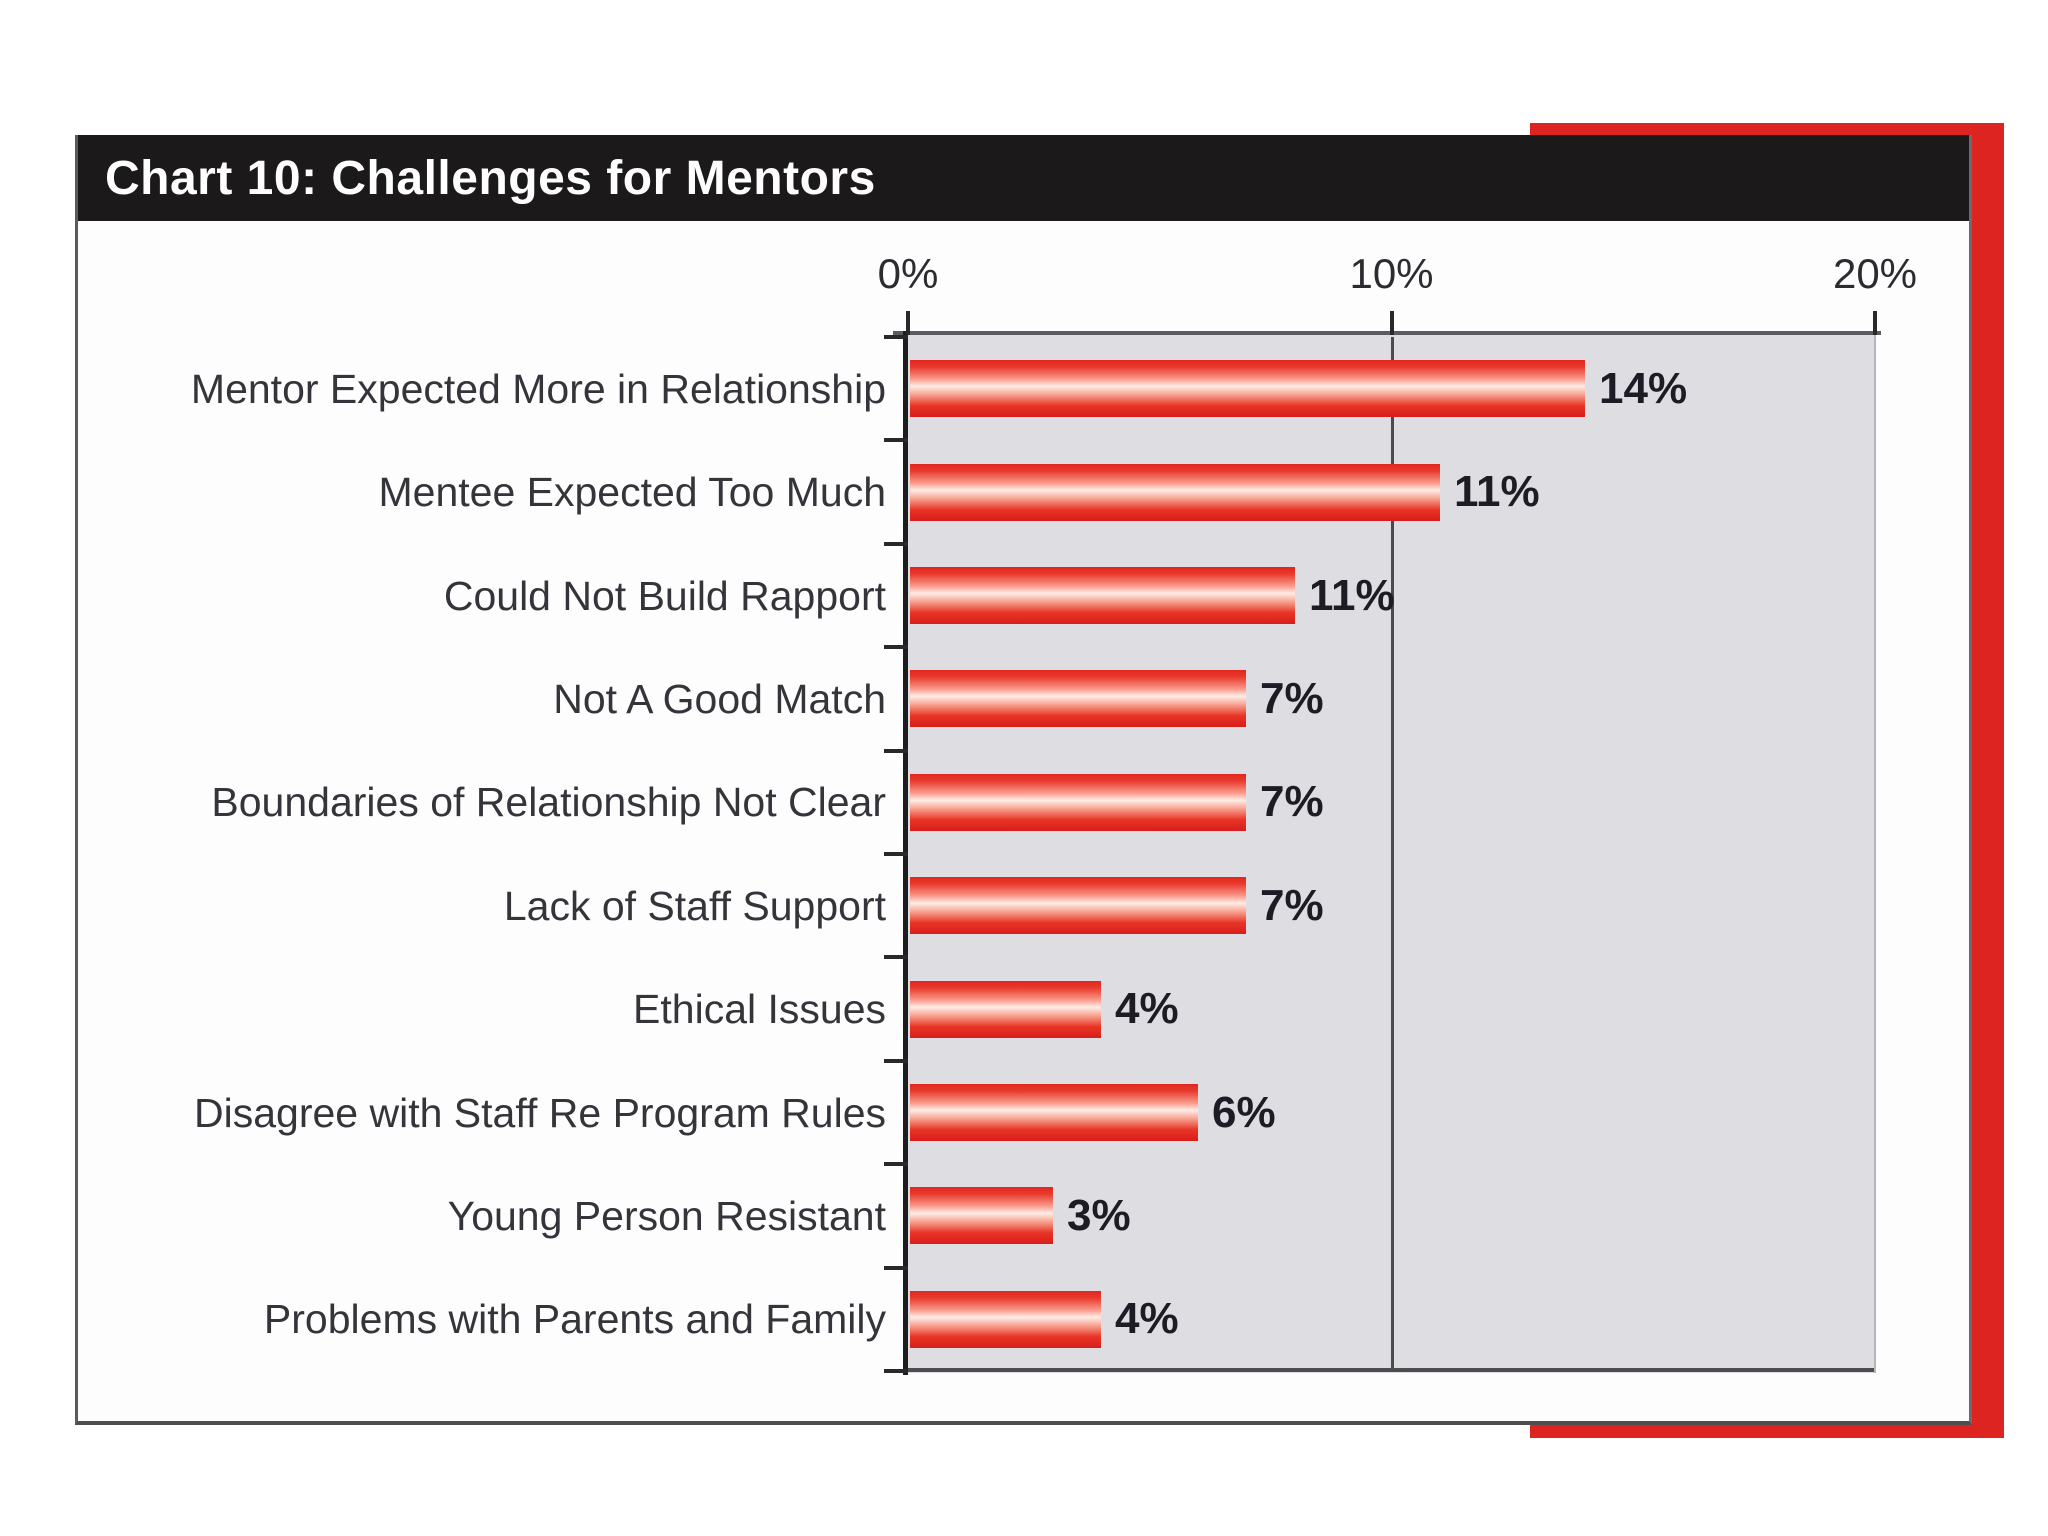 This screenshot has height=1536, width=2048. I want to click on chart-title-bar: Chart 10: Challenges for Mentors, so click(1023, 178).